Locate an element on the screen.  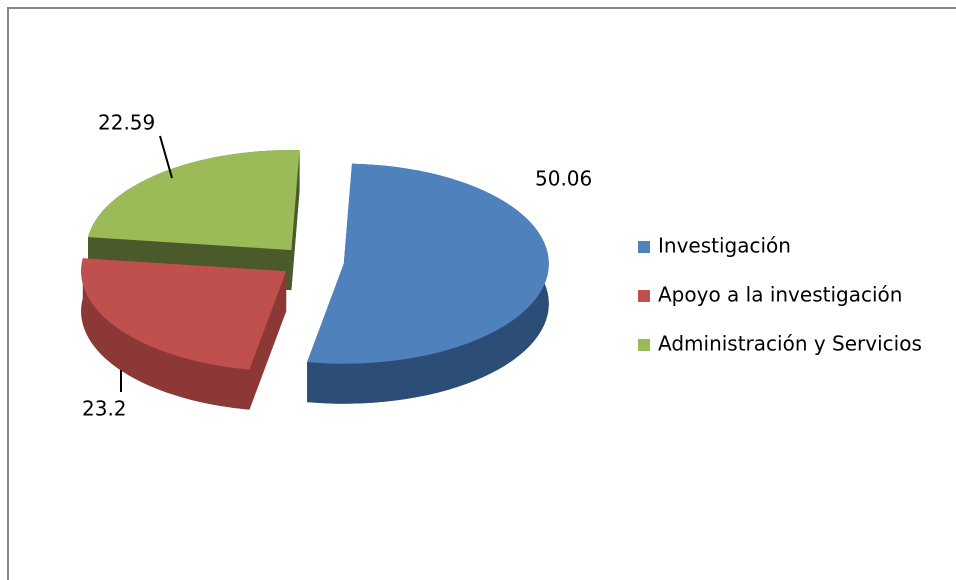
legend-label: Apoyo a la investigación is located at coordinates (780, 295).